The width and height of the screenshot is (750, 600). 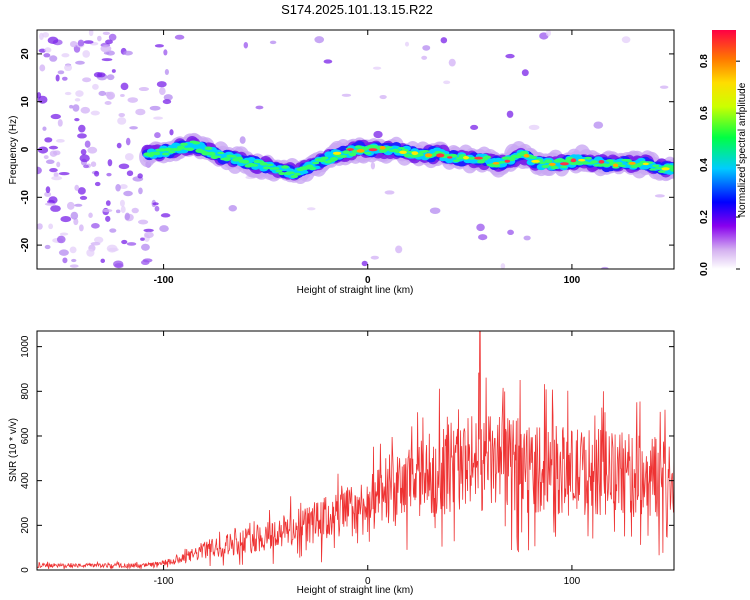 What do you see at coordinates (25, 197) in the screenshot?
I see `spectrogram-y-tick-label: -10` at bounding box center [25, 197].